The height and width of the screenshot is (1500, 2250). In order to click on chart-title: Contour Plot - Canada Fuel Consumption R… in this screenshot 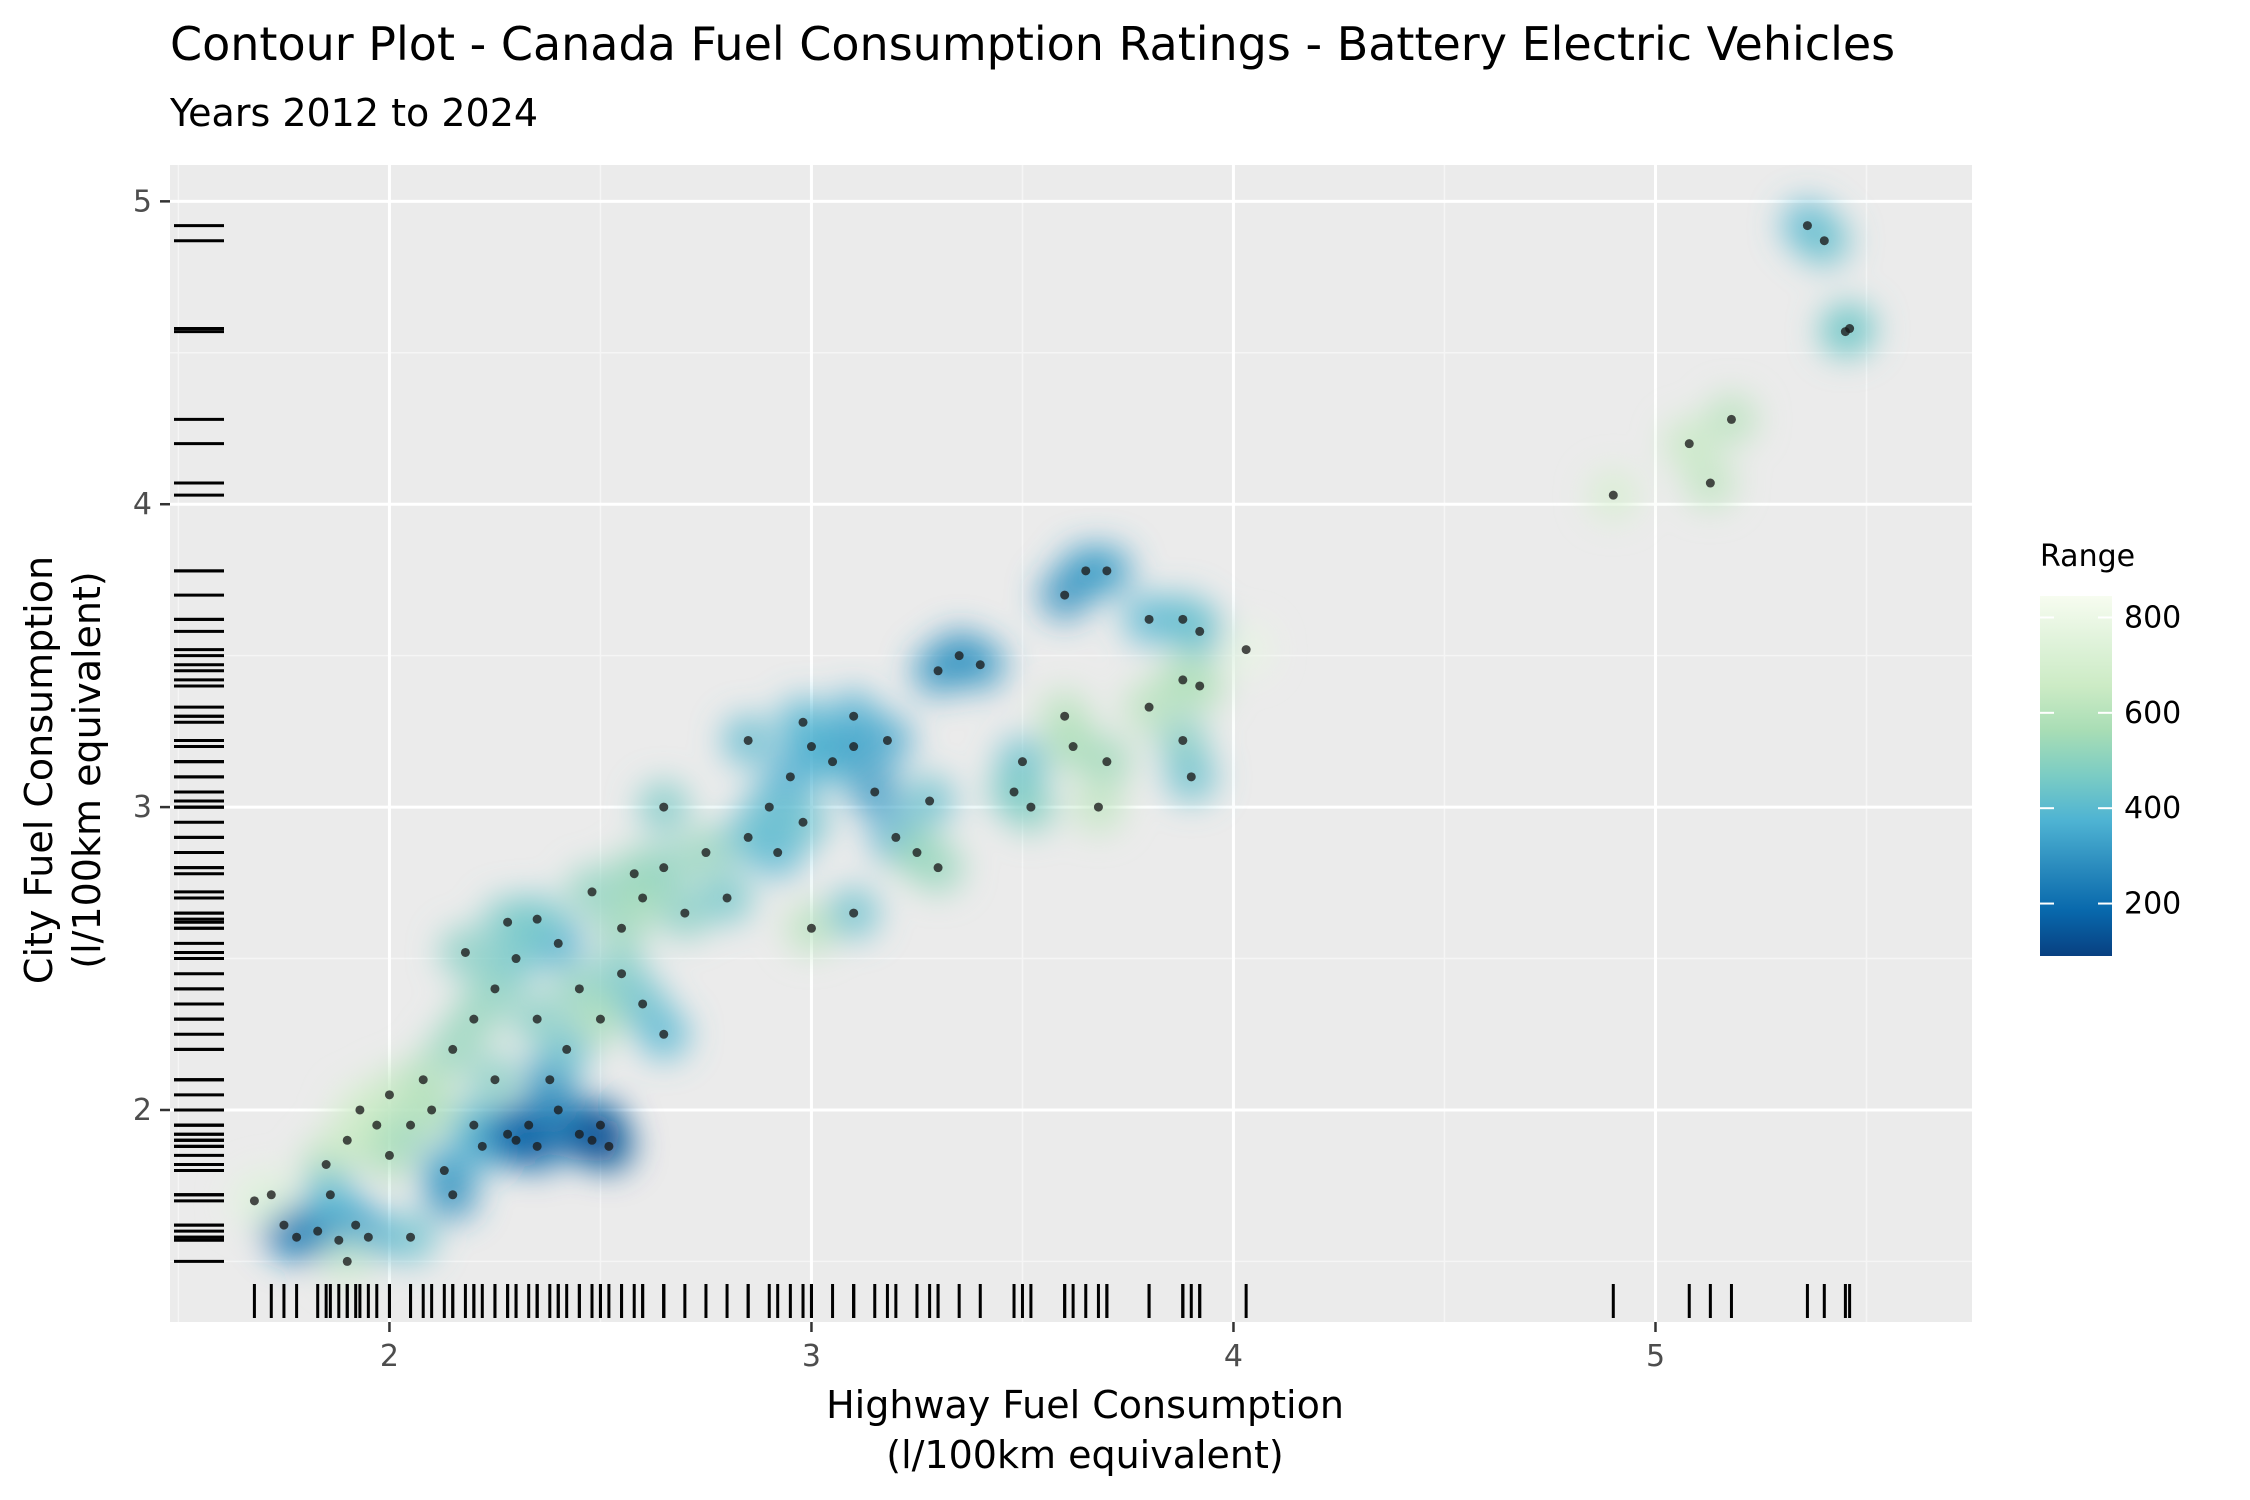, I will do `click(1032, 44)`.